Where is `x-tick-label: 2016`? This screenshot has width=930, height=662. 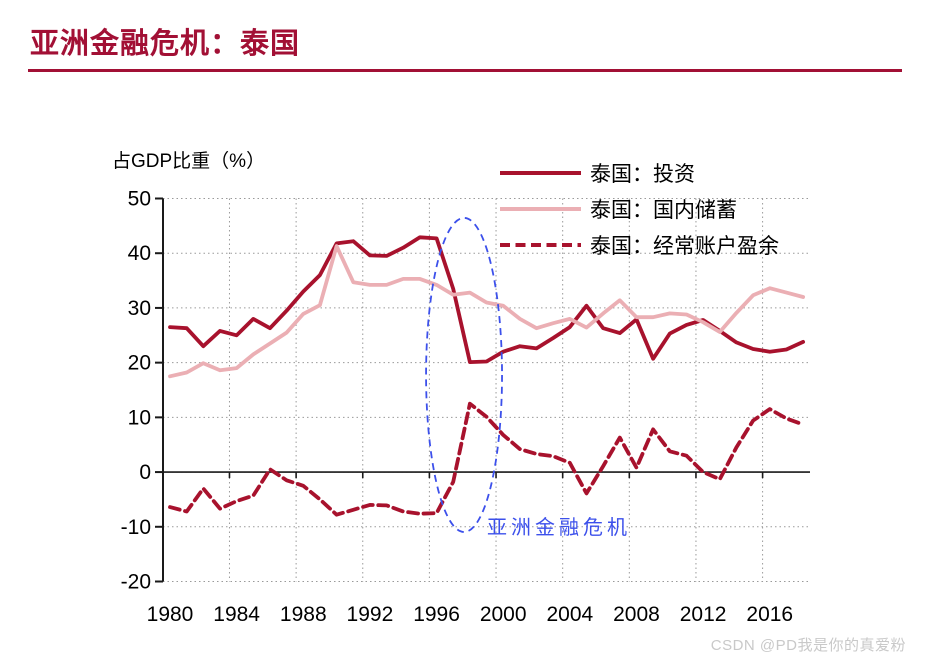
x-tick-label: 2016 is located at coordinates (769, 614).